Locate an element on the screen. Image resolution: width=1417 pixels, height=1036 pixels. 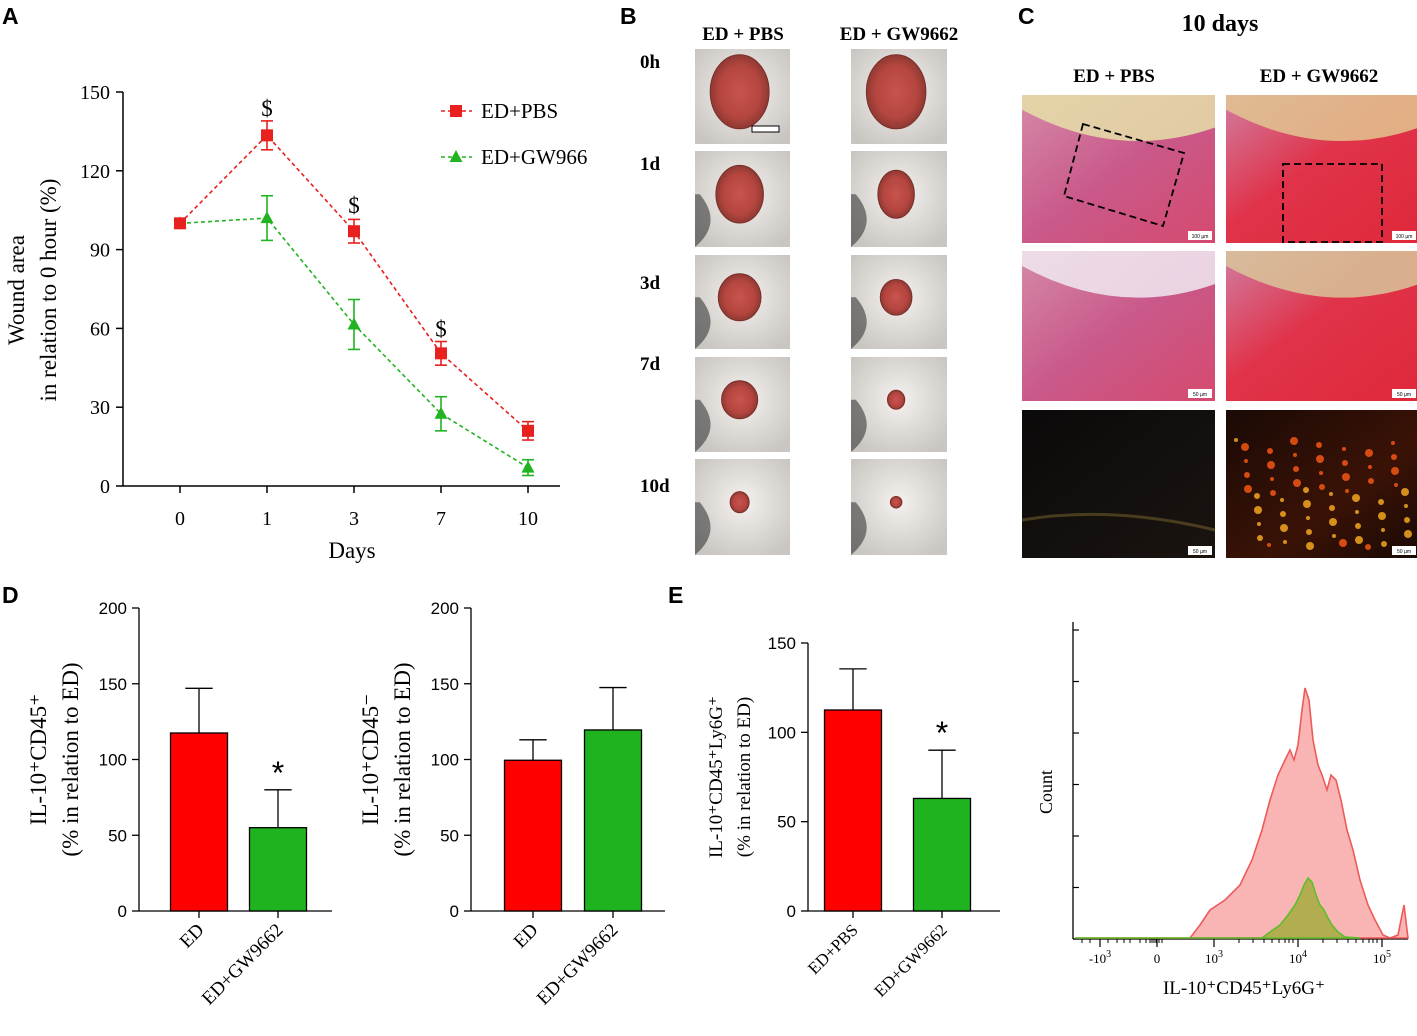
panel-e-letter: E is located at coordinates (675, 595).